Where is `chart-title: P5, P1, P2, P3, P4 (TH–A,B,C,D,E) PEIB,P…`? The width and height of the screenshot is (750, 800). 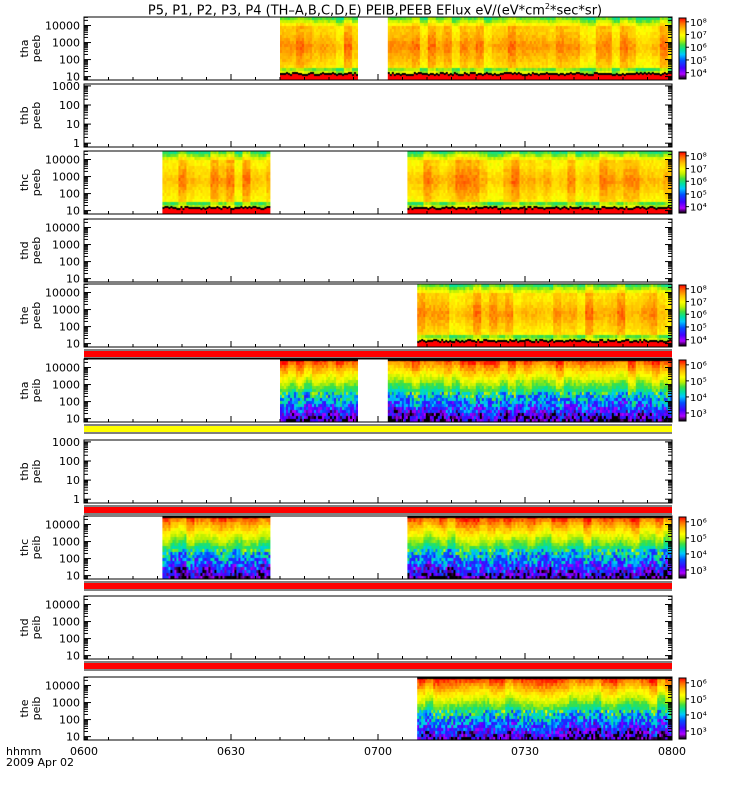
chart-title: P5, P1, P2, P3, P4 (TH–A,B,C,D,E) PEIB,P… is located at coordinates (375, 10).